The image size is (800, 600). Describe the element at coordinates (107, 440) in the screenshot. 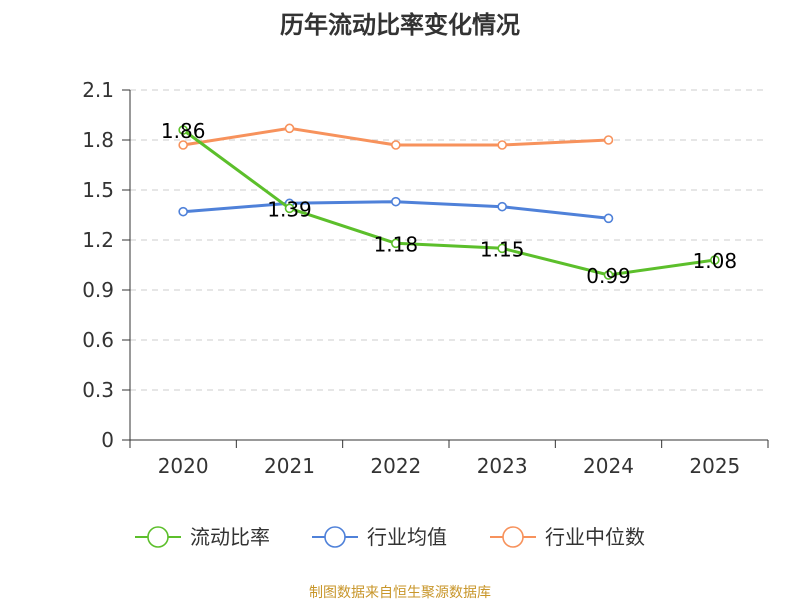

I see `y-tick-label: 0` at that location.